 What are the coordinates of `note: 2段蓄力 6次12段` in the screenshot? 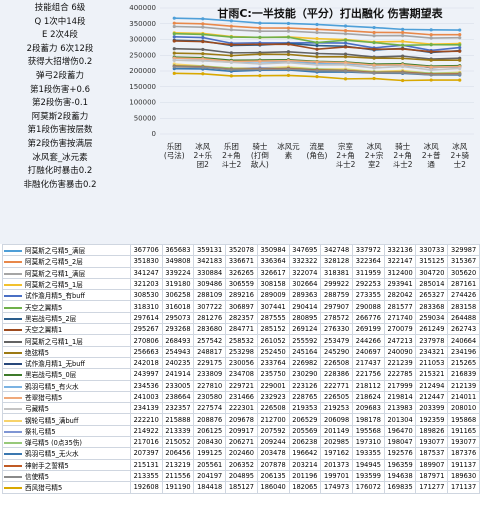 It's located at (60, 48).